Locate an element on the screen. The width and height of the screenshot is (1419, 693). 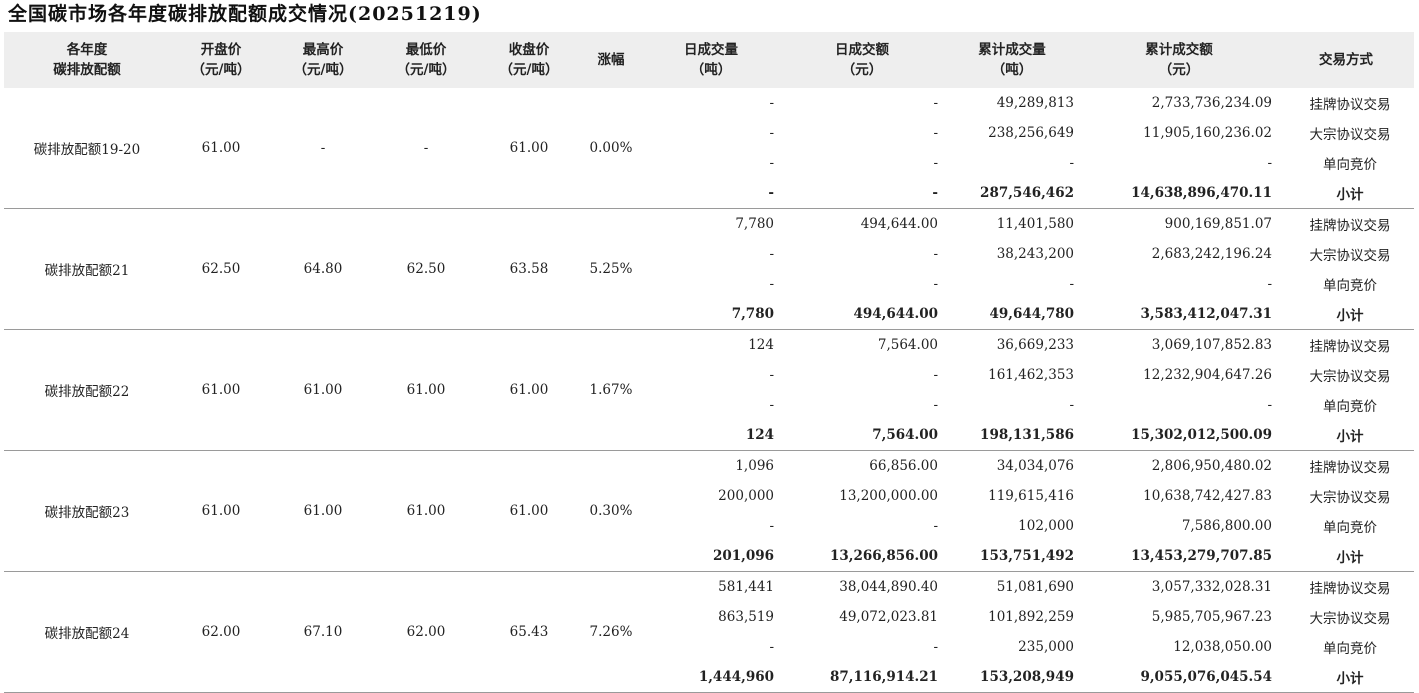
daily-amount: 87,116,914.21 is located at coordinates (862, 677).